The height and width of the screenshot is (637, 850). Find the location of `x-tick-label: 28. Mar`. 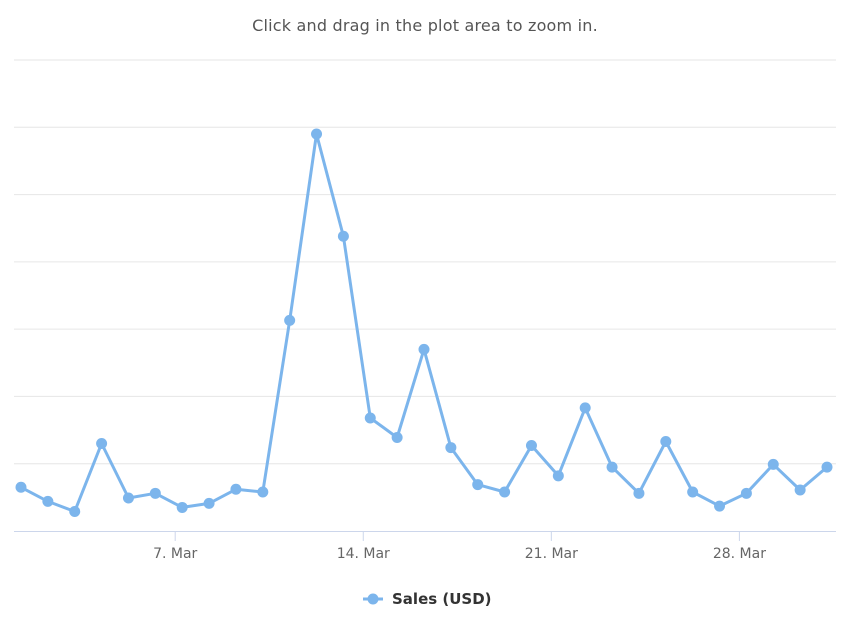

x-tick-label: 28. Mar is located at coordinates (739, 554).